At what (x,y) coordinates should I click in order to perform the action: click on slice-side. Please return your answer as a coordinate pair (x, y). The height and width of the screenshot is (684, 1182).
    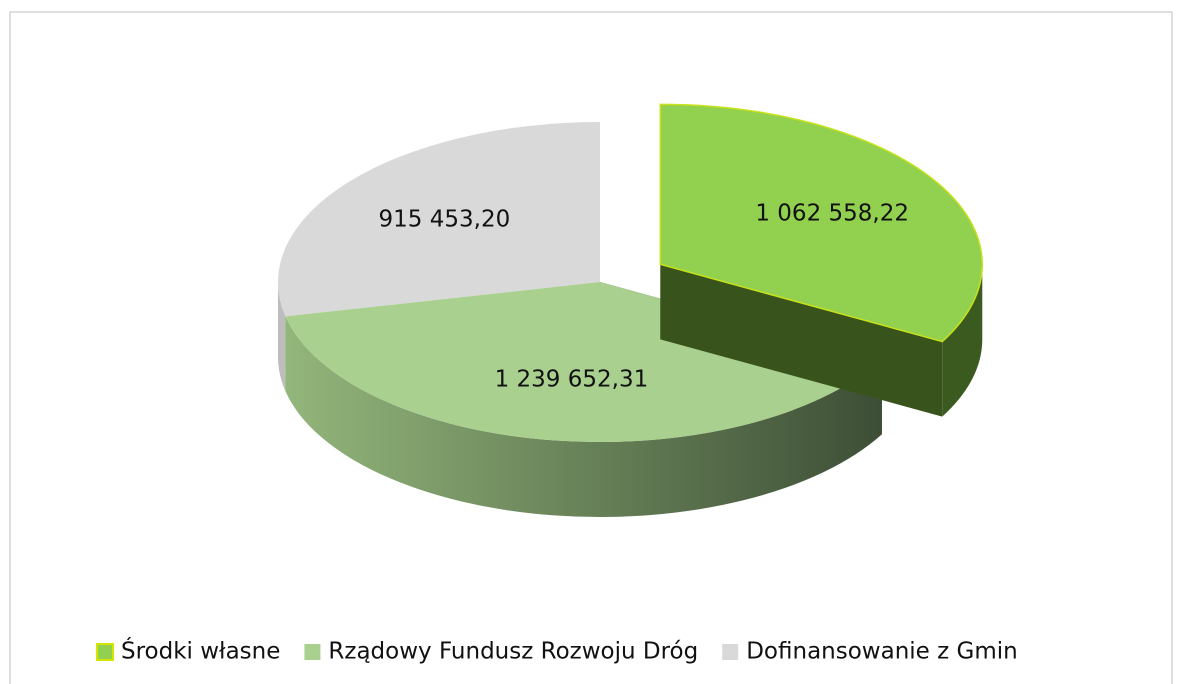
    Looking at the image, I should click on (801, 340).